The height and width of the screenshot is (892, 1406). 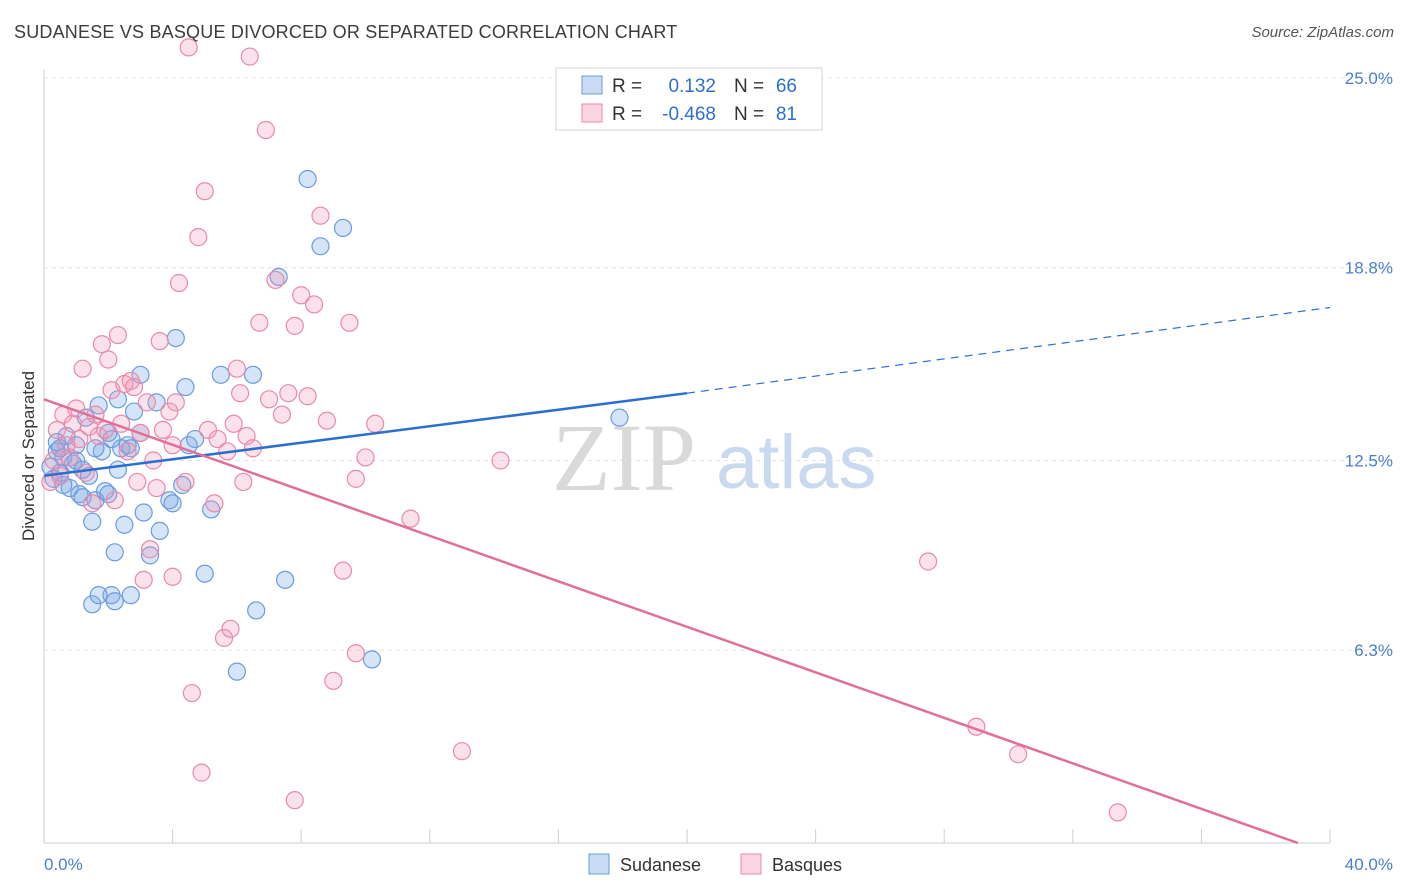 What do you see at coordinates (1008, 350) in the screenshot?
I see `sudanese-trend-extension` at bounding box center [1008, 350].